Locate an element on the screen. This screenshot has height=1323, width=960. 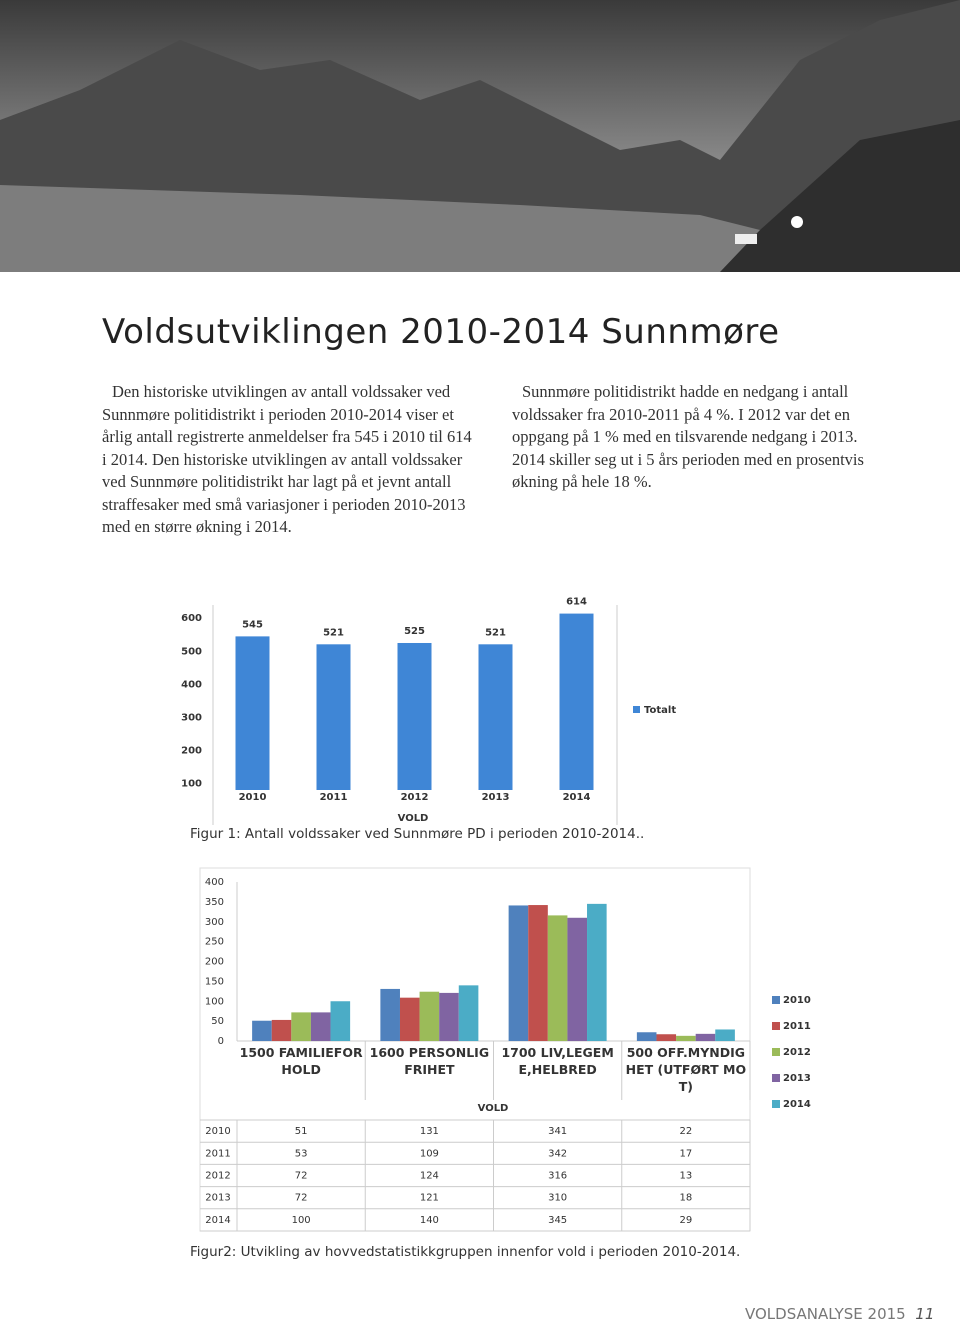
footer: VOLDSANALYSE 2015 11 is located at coordinates (839, 1314).